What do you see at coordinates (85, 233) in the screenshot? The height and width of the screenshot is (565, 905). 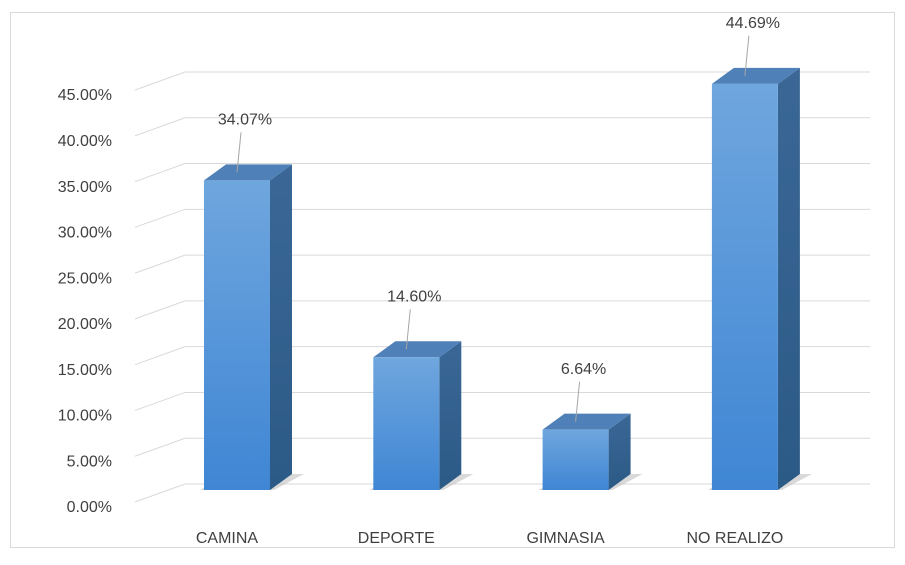 I see `y-tick-label: 30.00%` at bounding box center [85, 233].